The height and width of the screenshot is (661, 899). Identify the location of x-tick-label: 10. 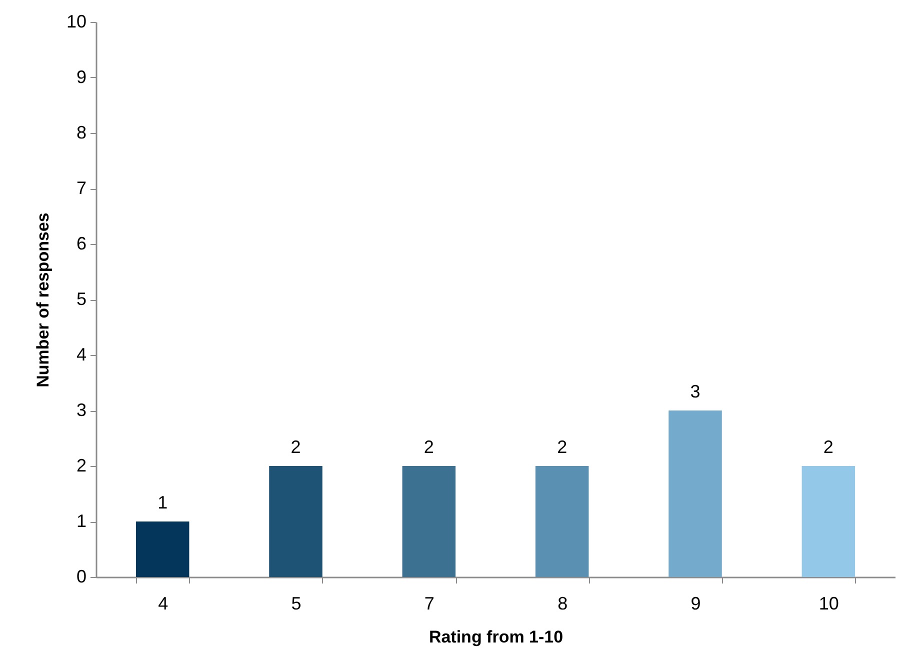
(828, 604).